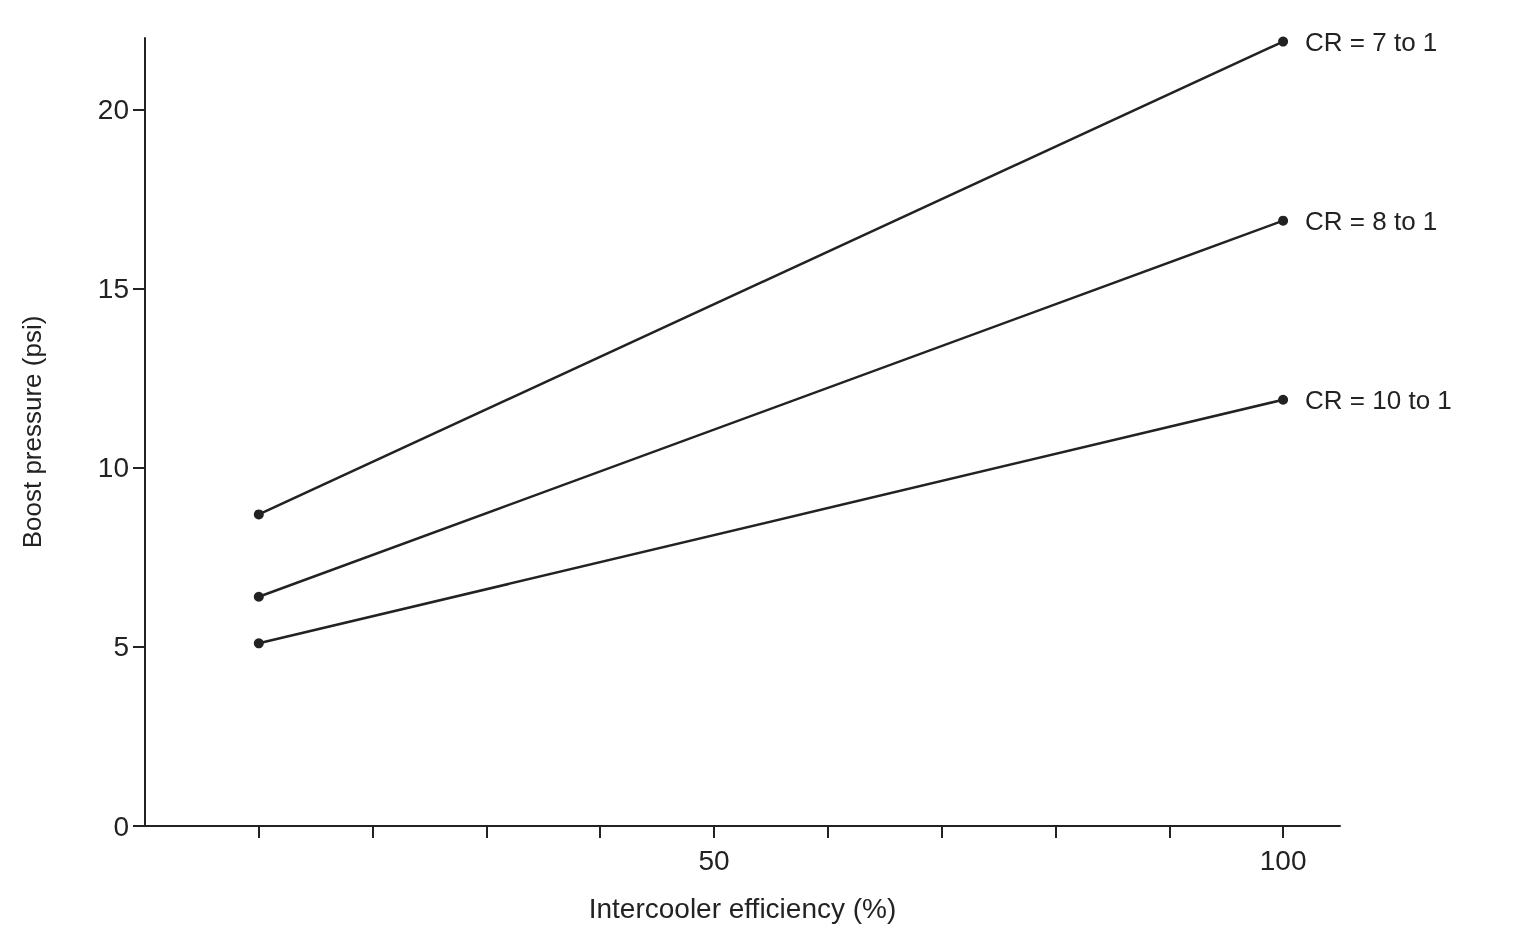 The width and height of the screenshot is (1528, 942). I want to click on series-label: CR = 8 to 1, so click(1371, 220).